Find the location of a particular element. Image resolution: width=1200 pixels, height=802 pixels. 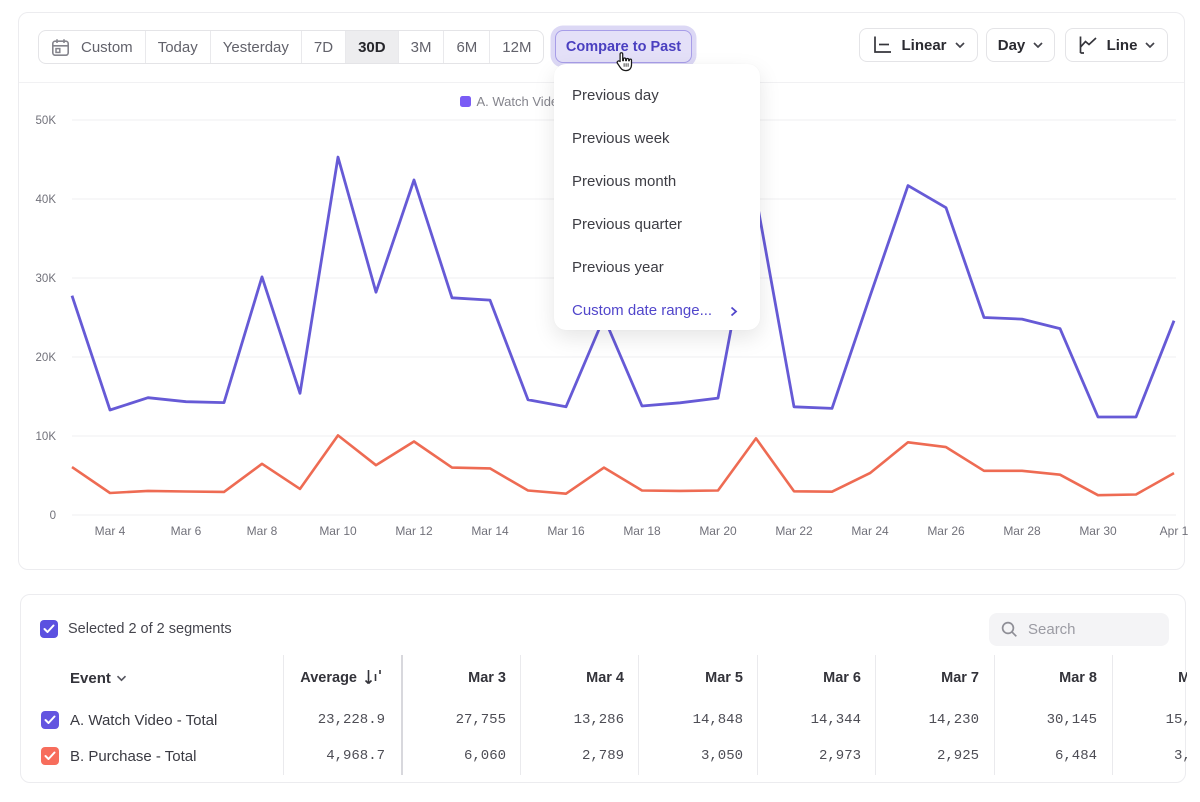

svg-text: Mar 28 is located at coordinates (1022, 531).